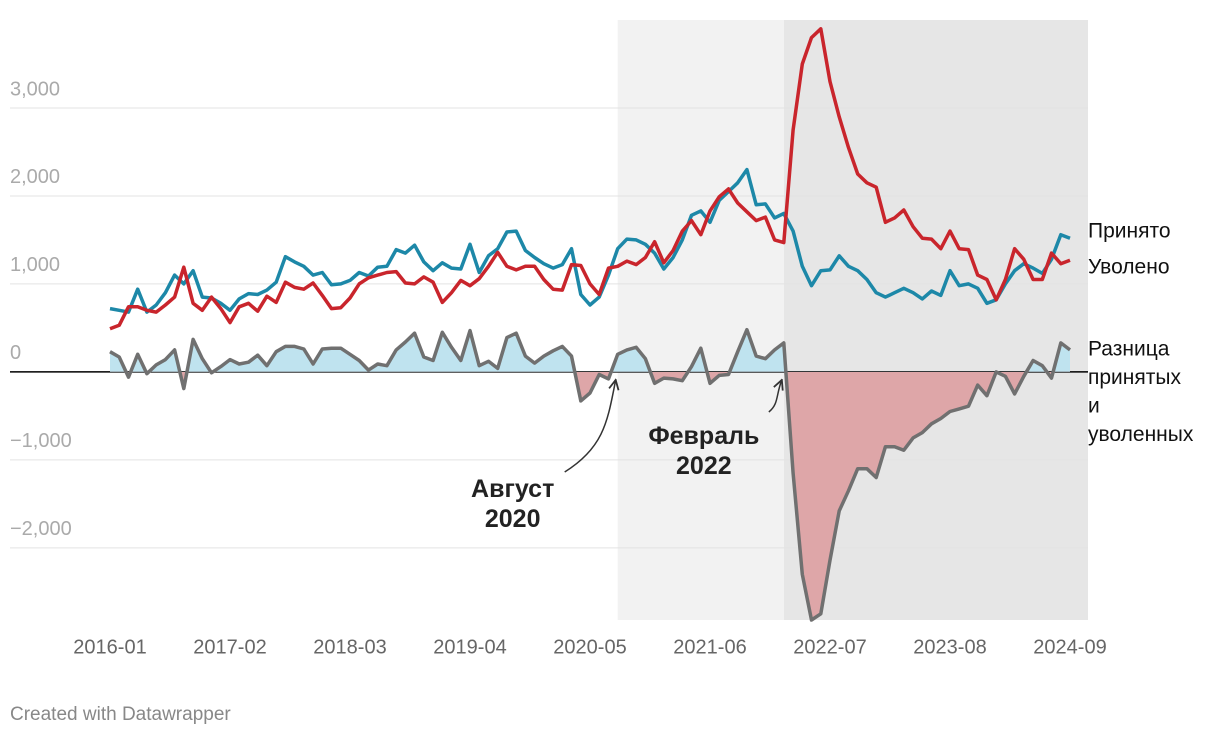 The height and width of the screenshot is (738, 1220). I want to click on highlight-band, so click(700, 320).